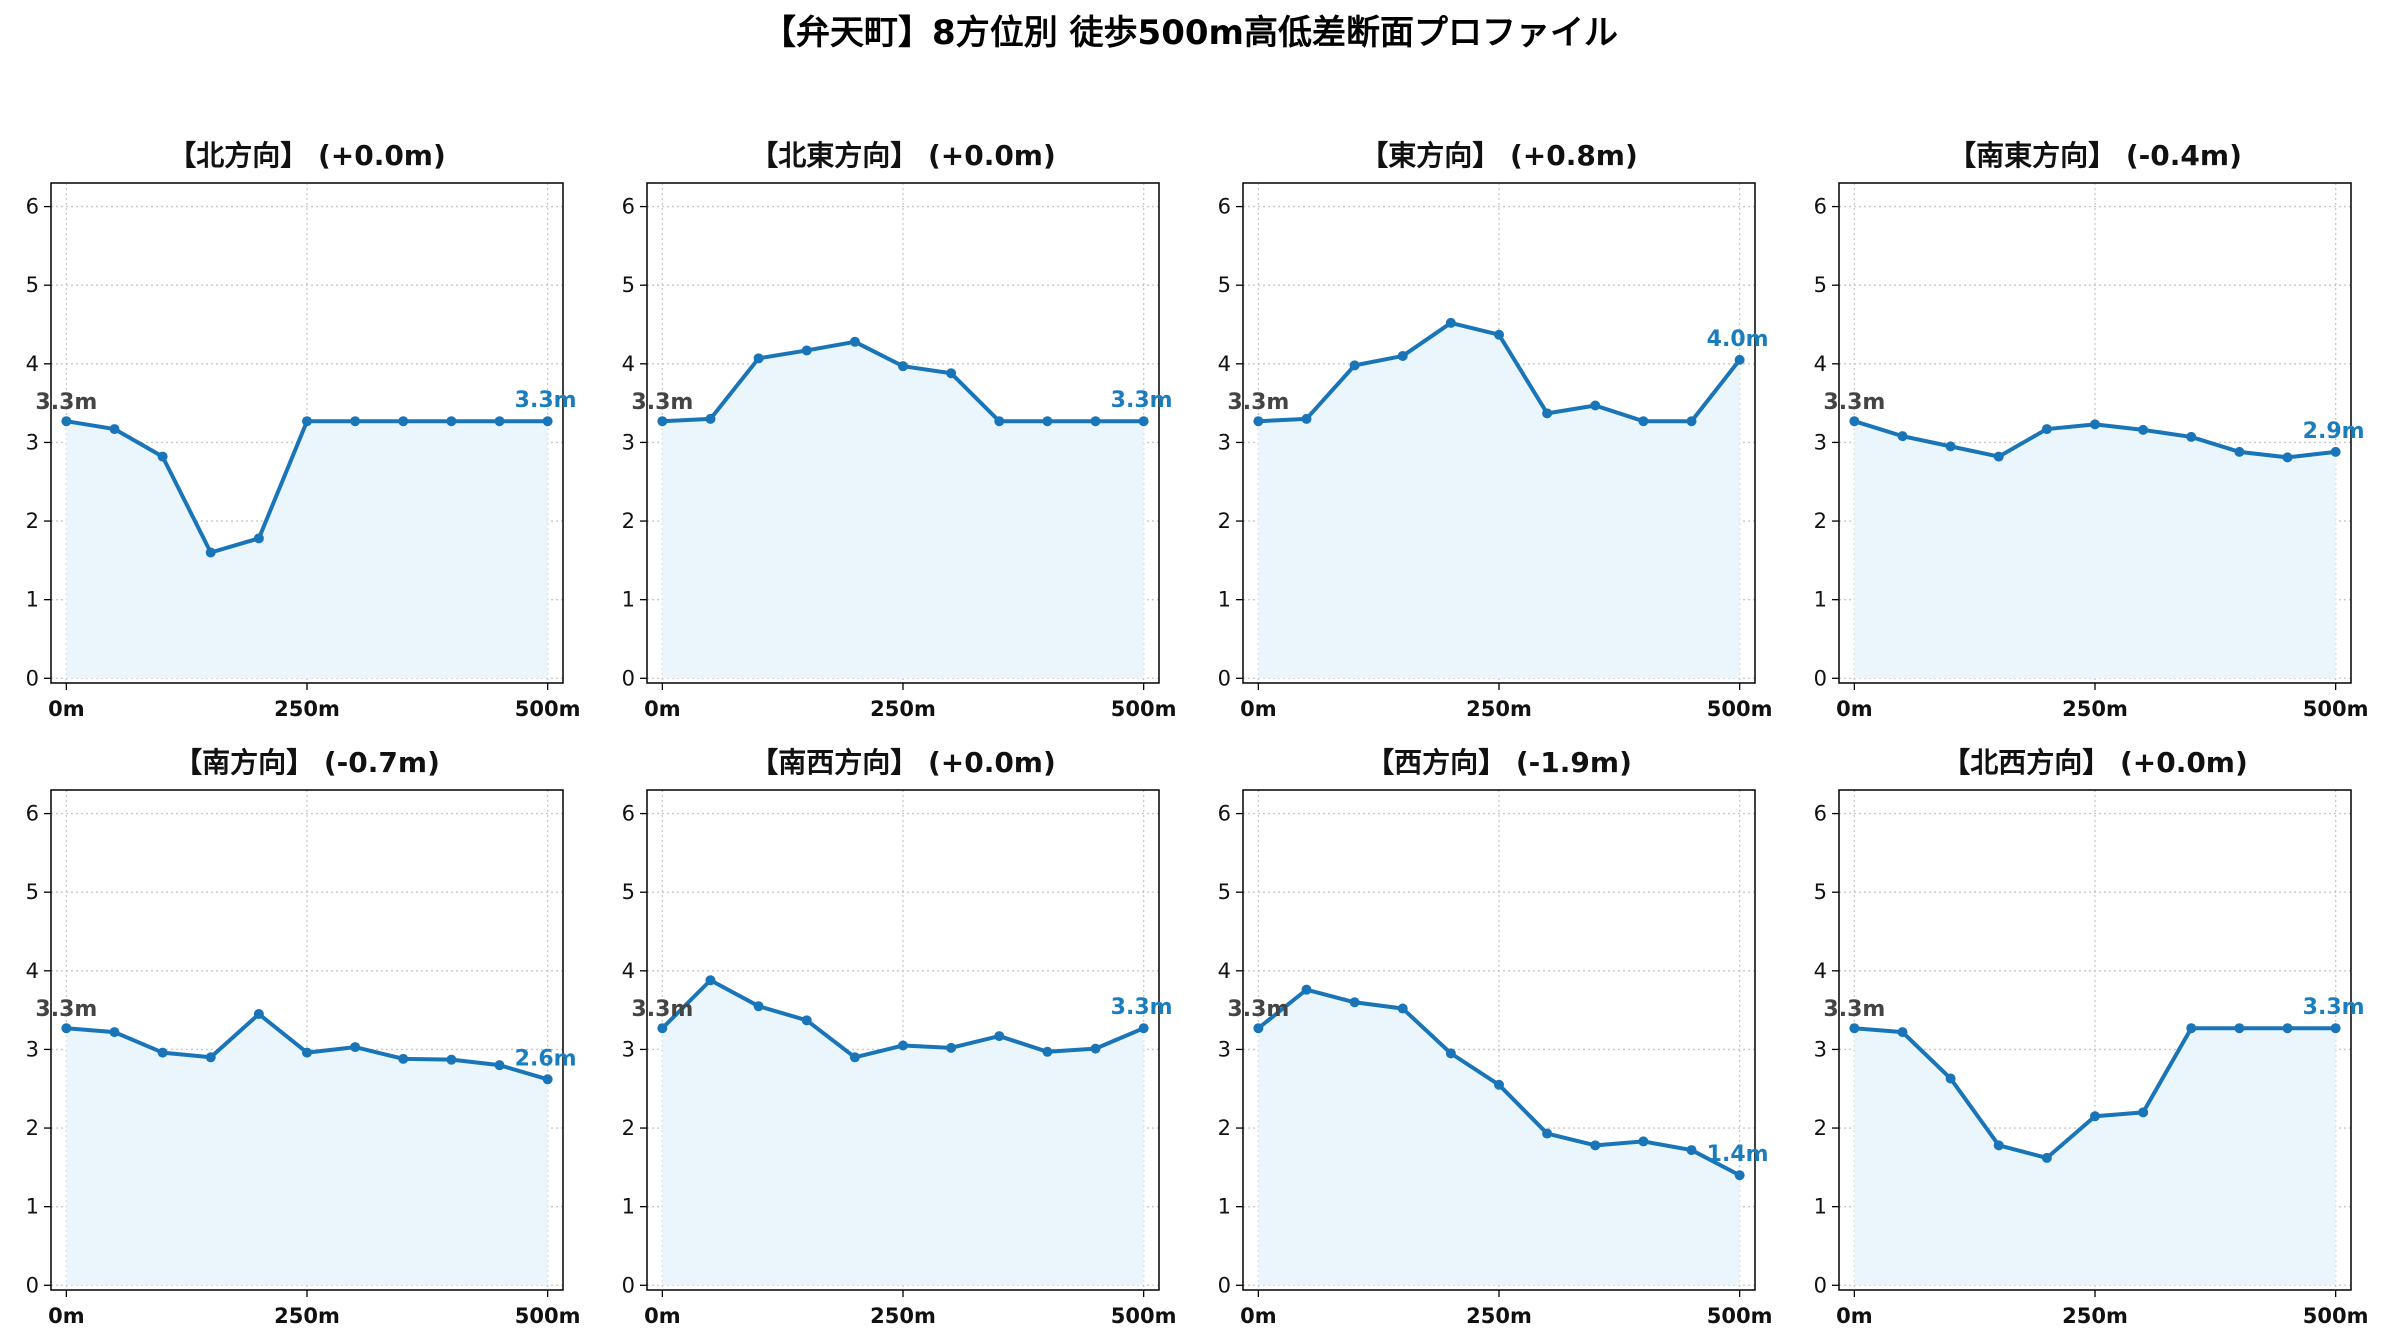 This screenshot has height=1340, width=2381. I want to click on panel-8: 【北西方向】 (+0.0m) 0 1 2 3 4 5 6 0m 250m 500m 3.3m 3.3m, so click(2091, 1037).